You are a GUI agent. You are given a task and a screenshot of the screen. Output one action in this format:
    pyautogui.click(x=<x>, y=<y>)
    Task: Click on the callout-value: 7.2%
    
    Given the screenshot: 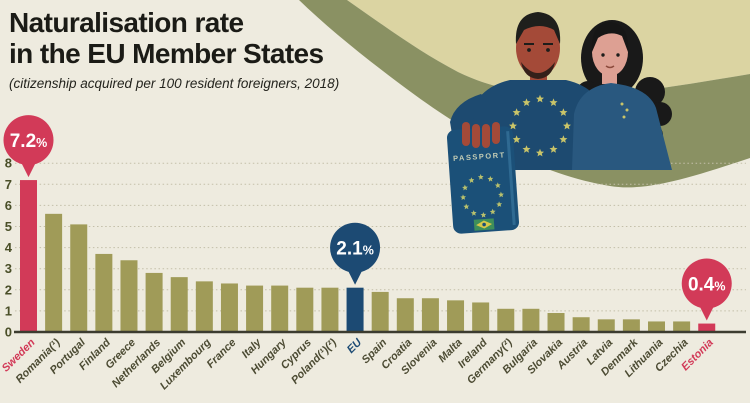 What is the action you would take?
    pyautogui.click(x=29, y=141)
    